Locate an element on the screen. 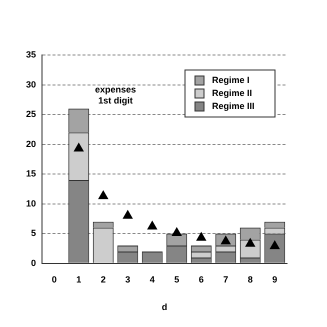  x-axis-title: d is located at coordinates (165, 307).